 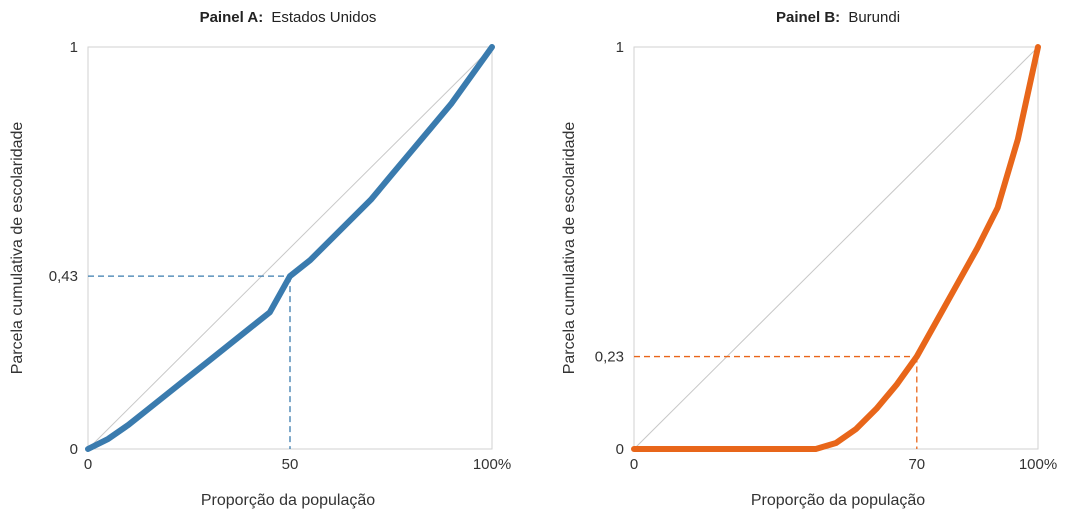 I want to click on panel-a-x-axis-label: Proporção da população, so click(x=288, y=500).